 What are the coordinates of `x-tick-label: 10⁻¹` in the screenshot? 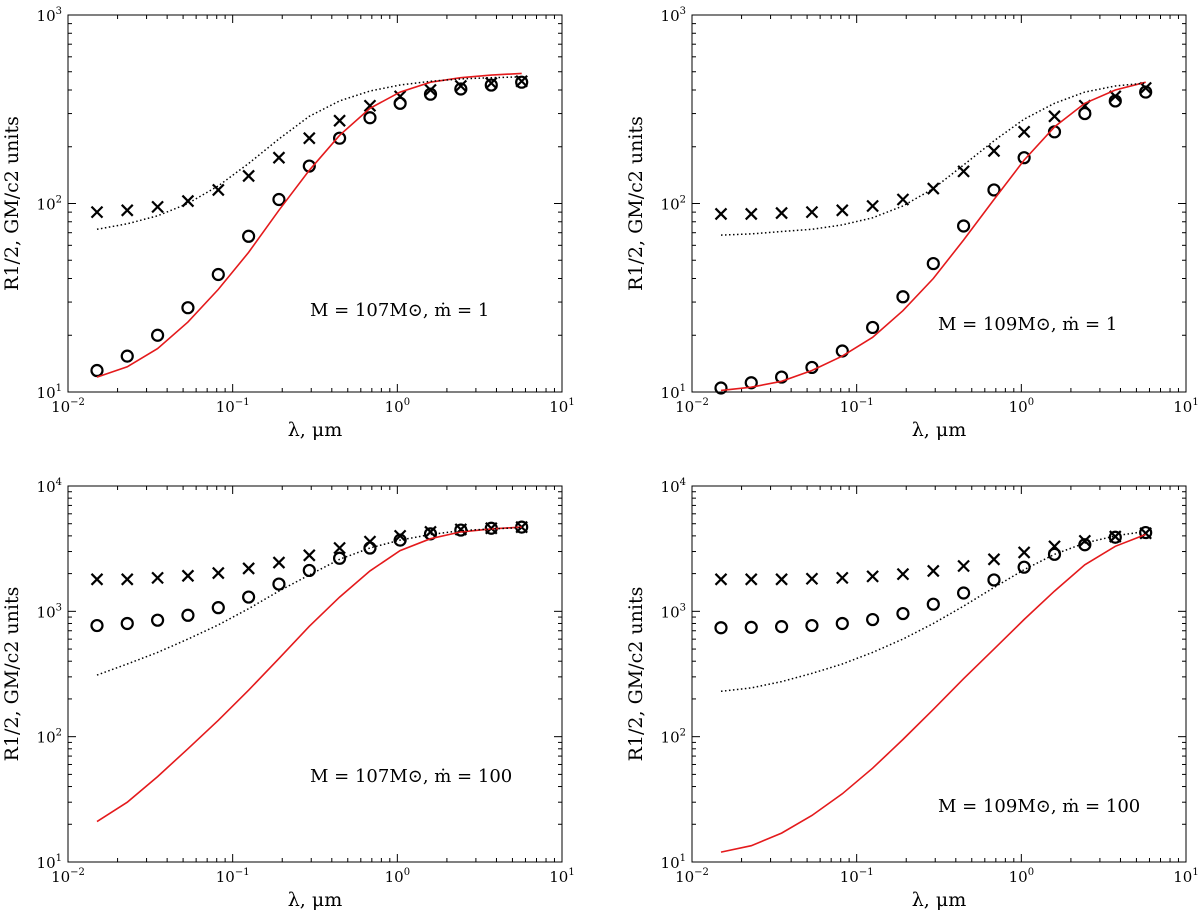 It's located at (857, 406).